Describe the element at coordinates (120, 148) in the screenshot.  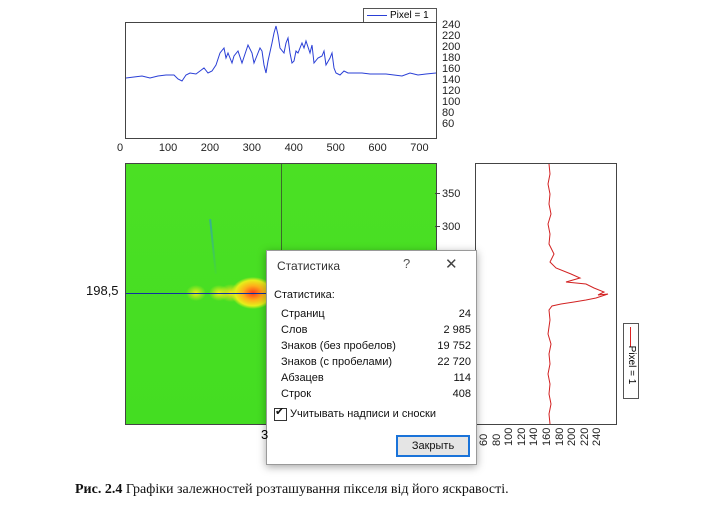
I see `top-x-tick: 0` at that location.